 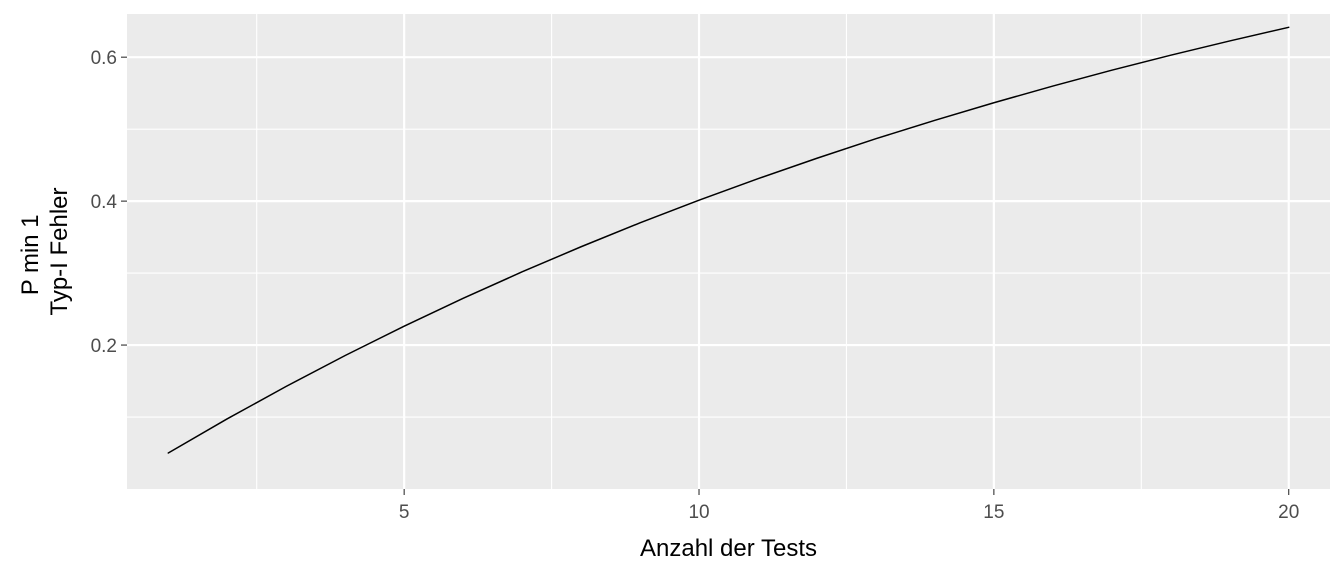 What do you see at coordinates (104, 202) in the screenshot?
I see `y-tick-label: 0.4` at bounding box center [104, 202].